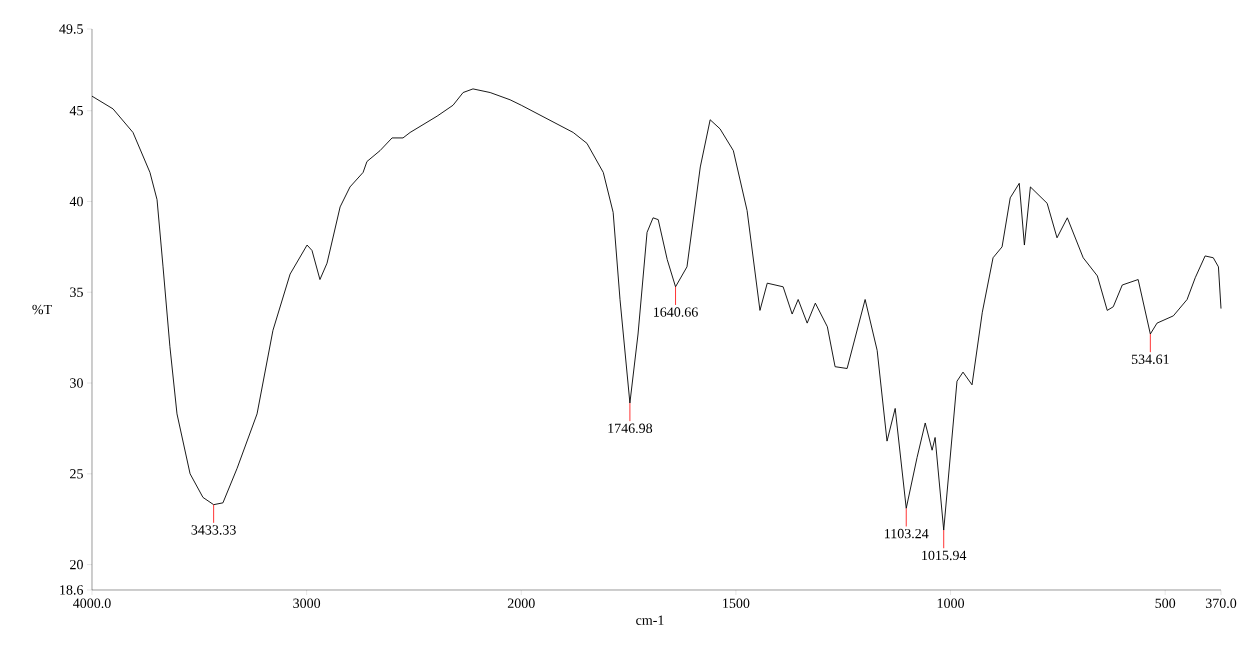 This screenshot has width=1245, height=651. I want to click on y-tick-label: 35, so click(76, 292).